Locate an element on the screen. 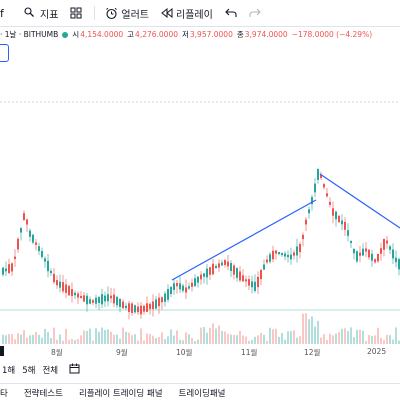 This screenshot has width=400, height=401. undo-button is located at coordinates (231, 13).